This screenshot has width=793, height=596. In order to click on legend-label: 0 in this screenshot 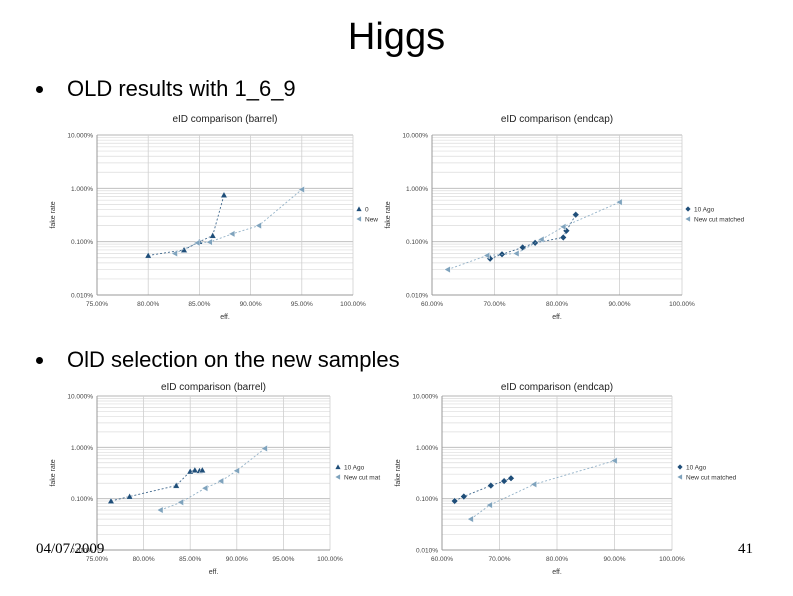, I will do `click(367, 210)`.